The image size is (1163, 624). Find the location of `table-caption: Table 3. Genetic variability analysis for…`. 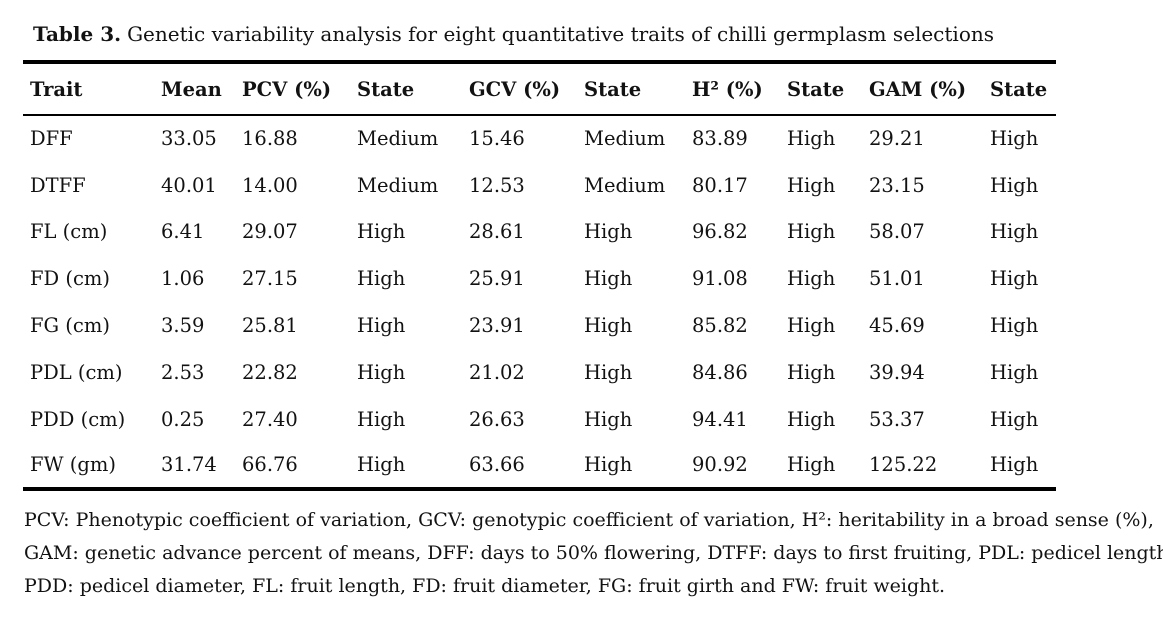

table-caption: Table 3. Genetic variability analysis for… is located at coordinates (513, 34).